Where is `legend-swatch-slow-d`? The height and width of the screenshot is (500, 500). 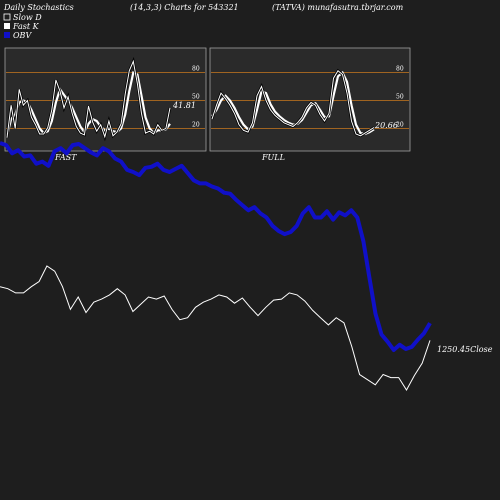
legend-swatch-slow-d is located at coordinates (7, 17).